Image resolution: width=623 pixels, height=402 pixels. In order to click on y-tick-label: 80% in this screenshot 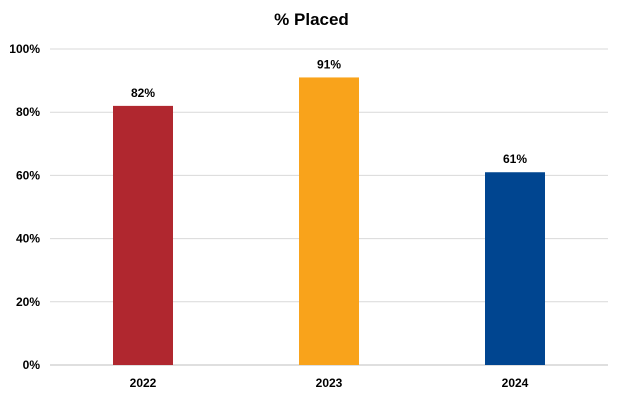, I will do `click(28, 112)`.